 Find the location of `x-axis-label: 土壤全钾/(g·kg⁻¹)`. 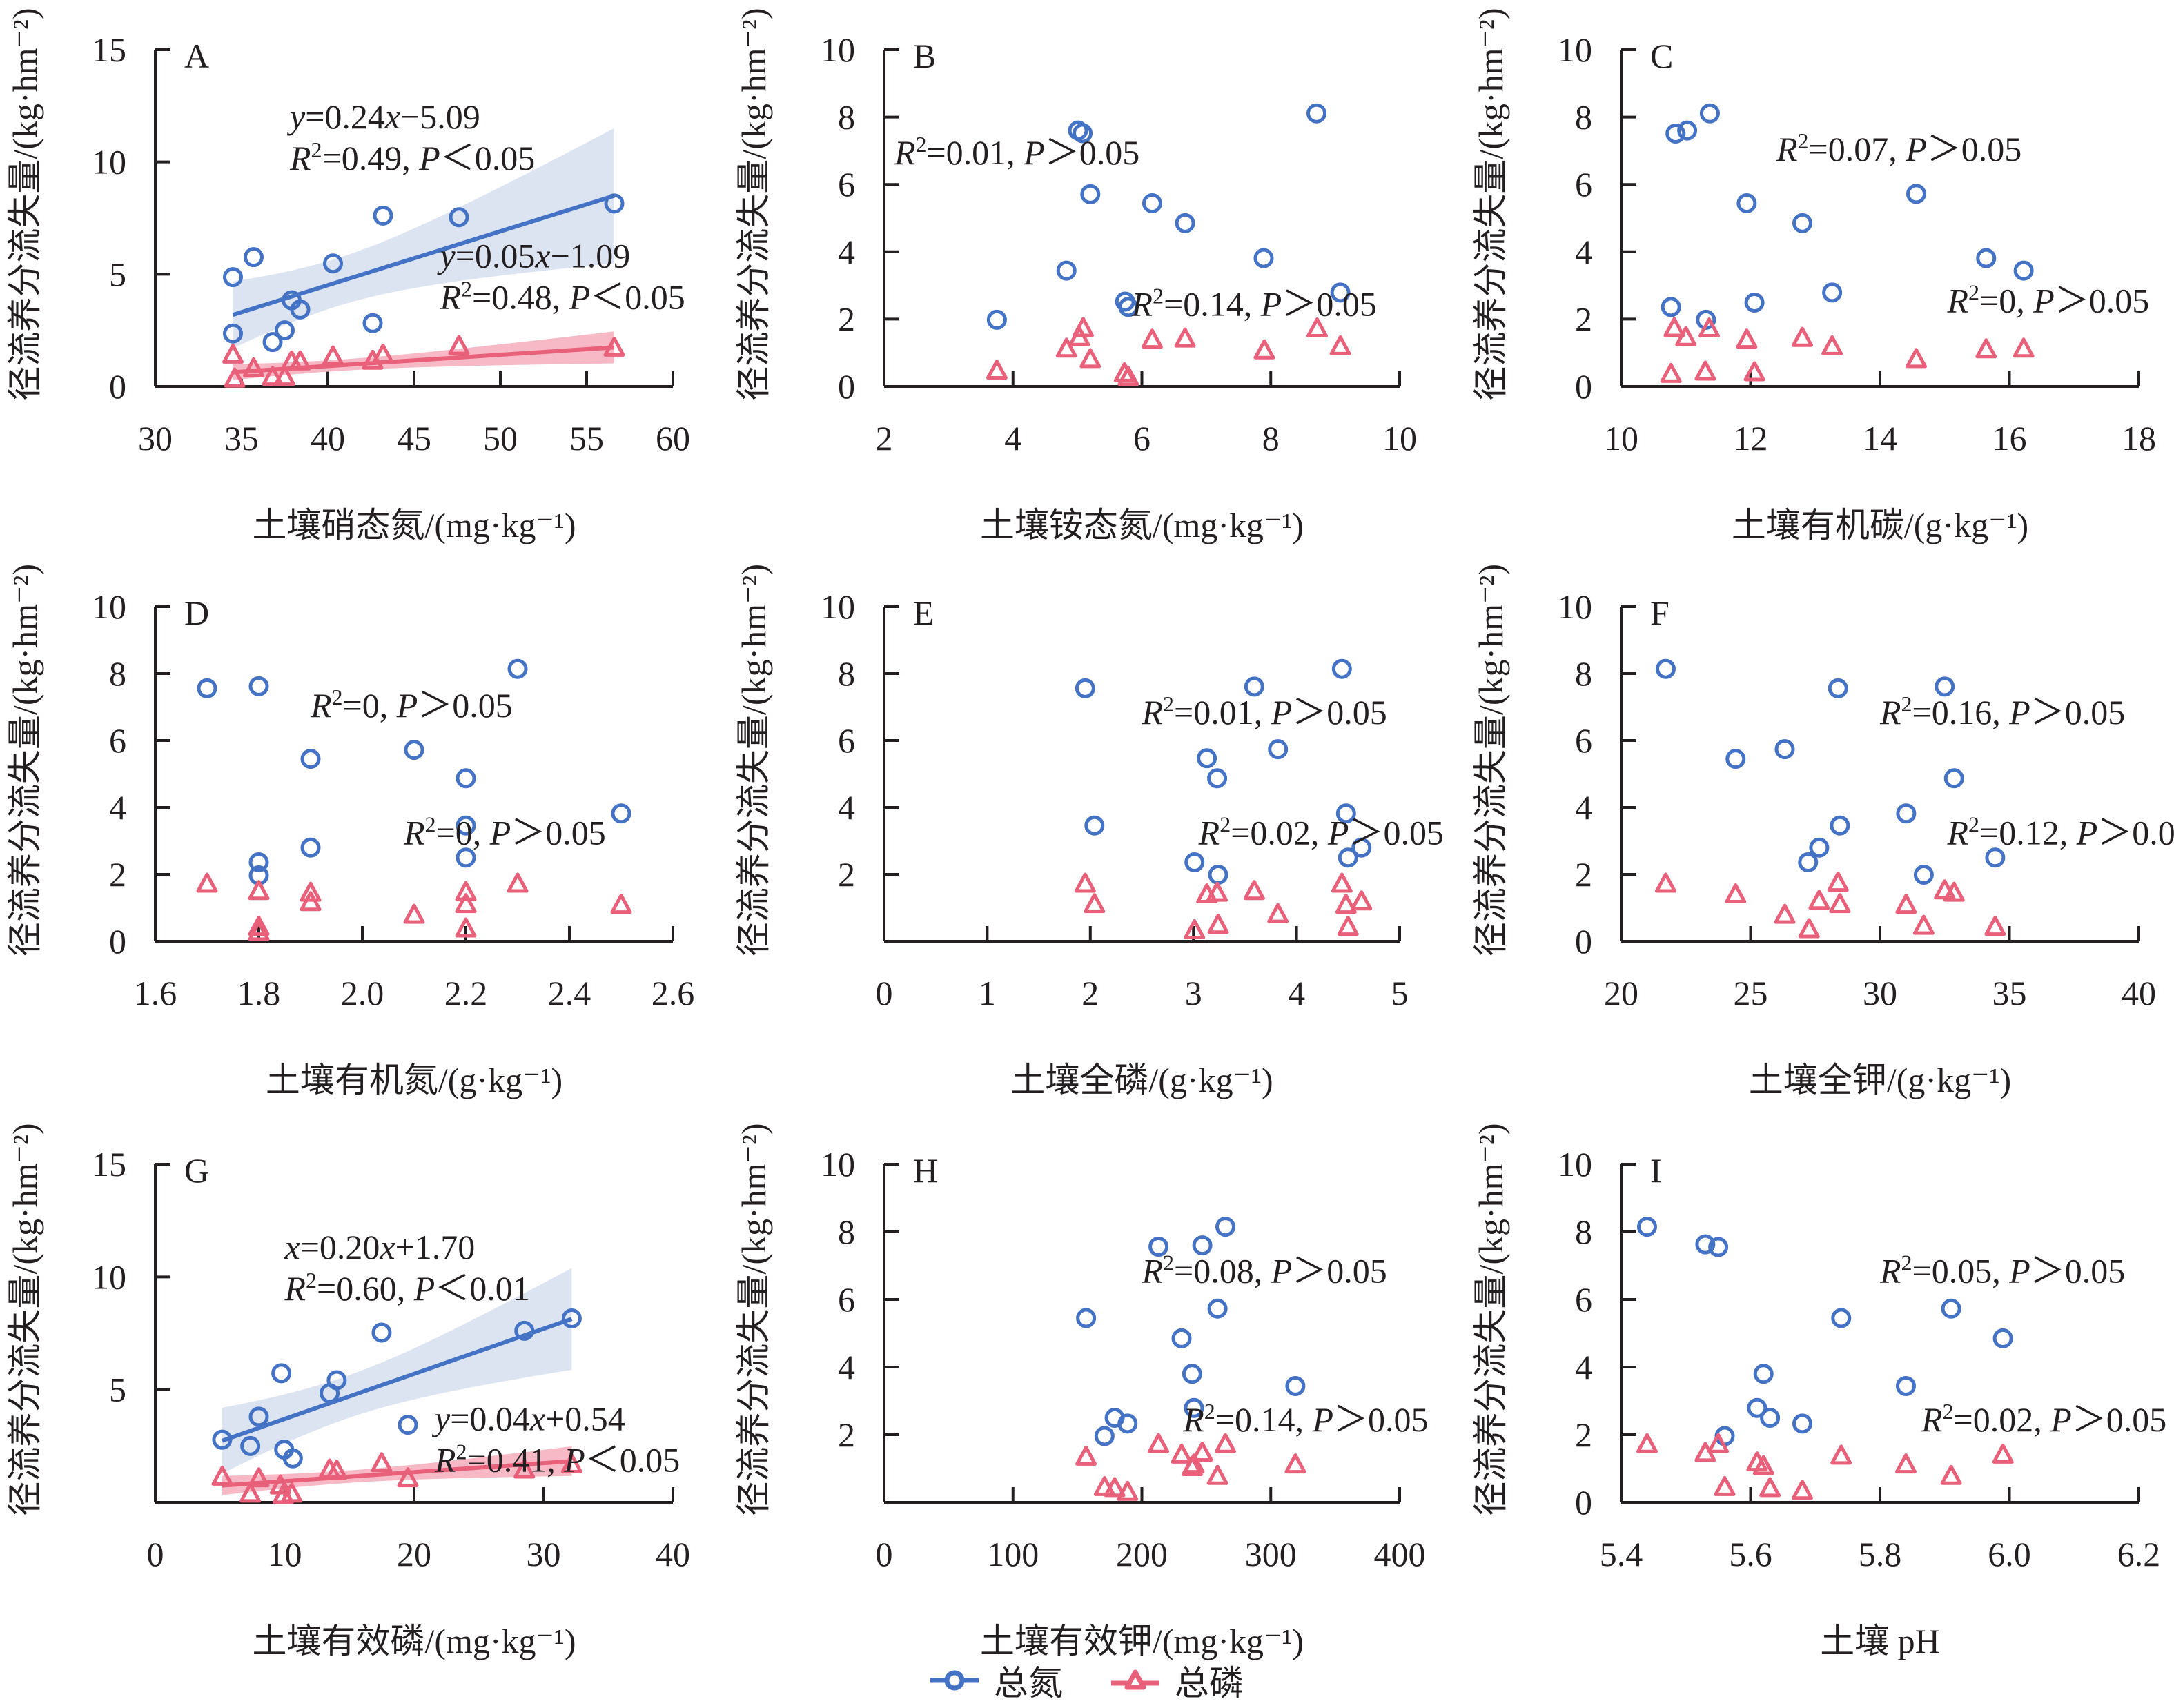

x-axis-label: 土壤全钾/(g·kg⁻¹) is located at coordinates (1880, 1080).